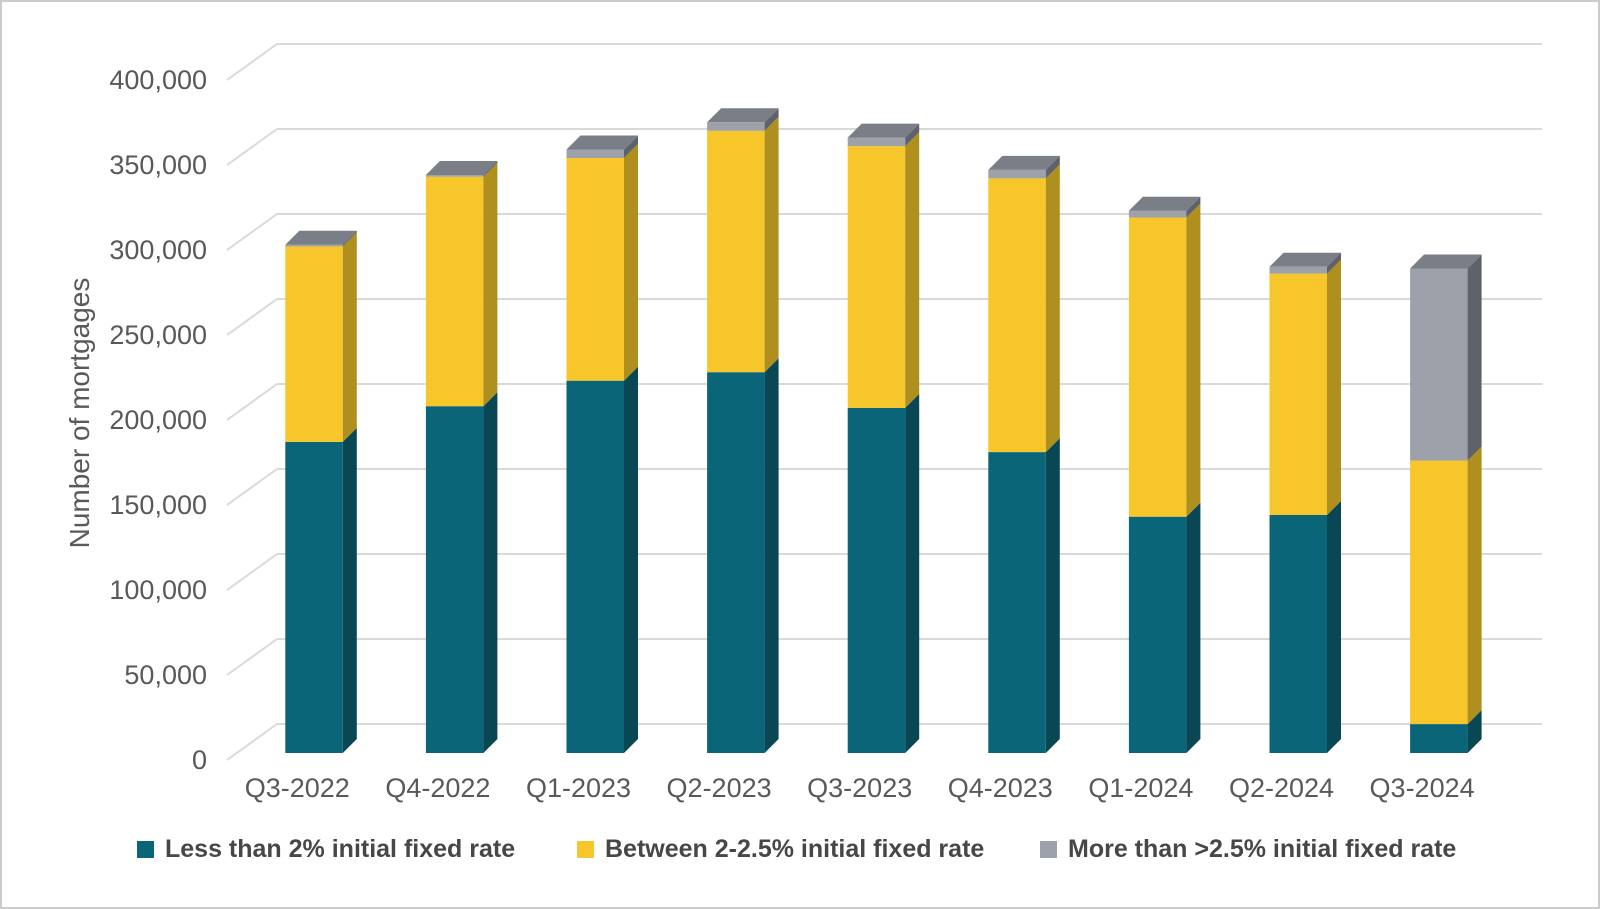  Describe the element at coordinates (1262, 848) in the screenshot. I see `legend-label: More than >2.5% initial fixed rate` at that location.